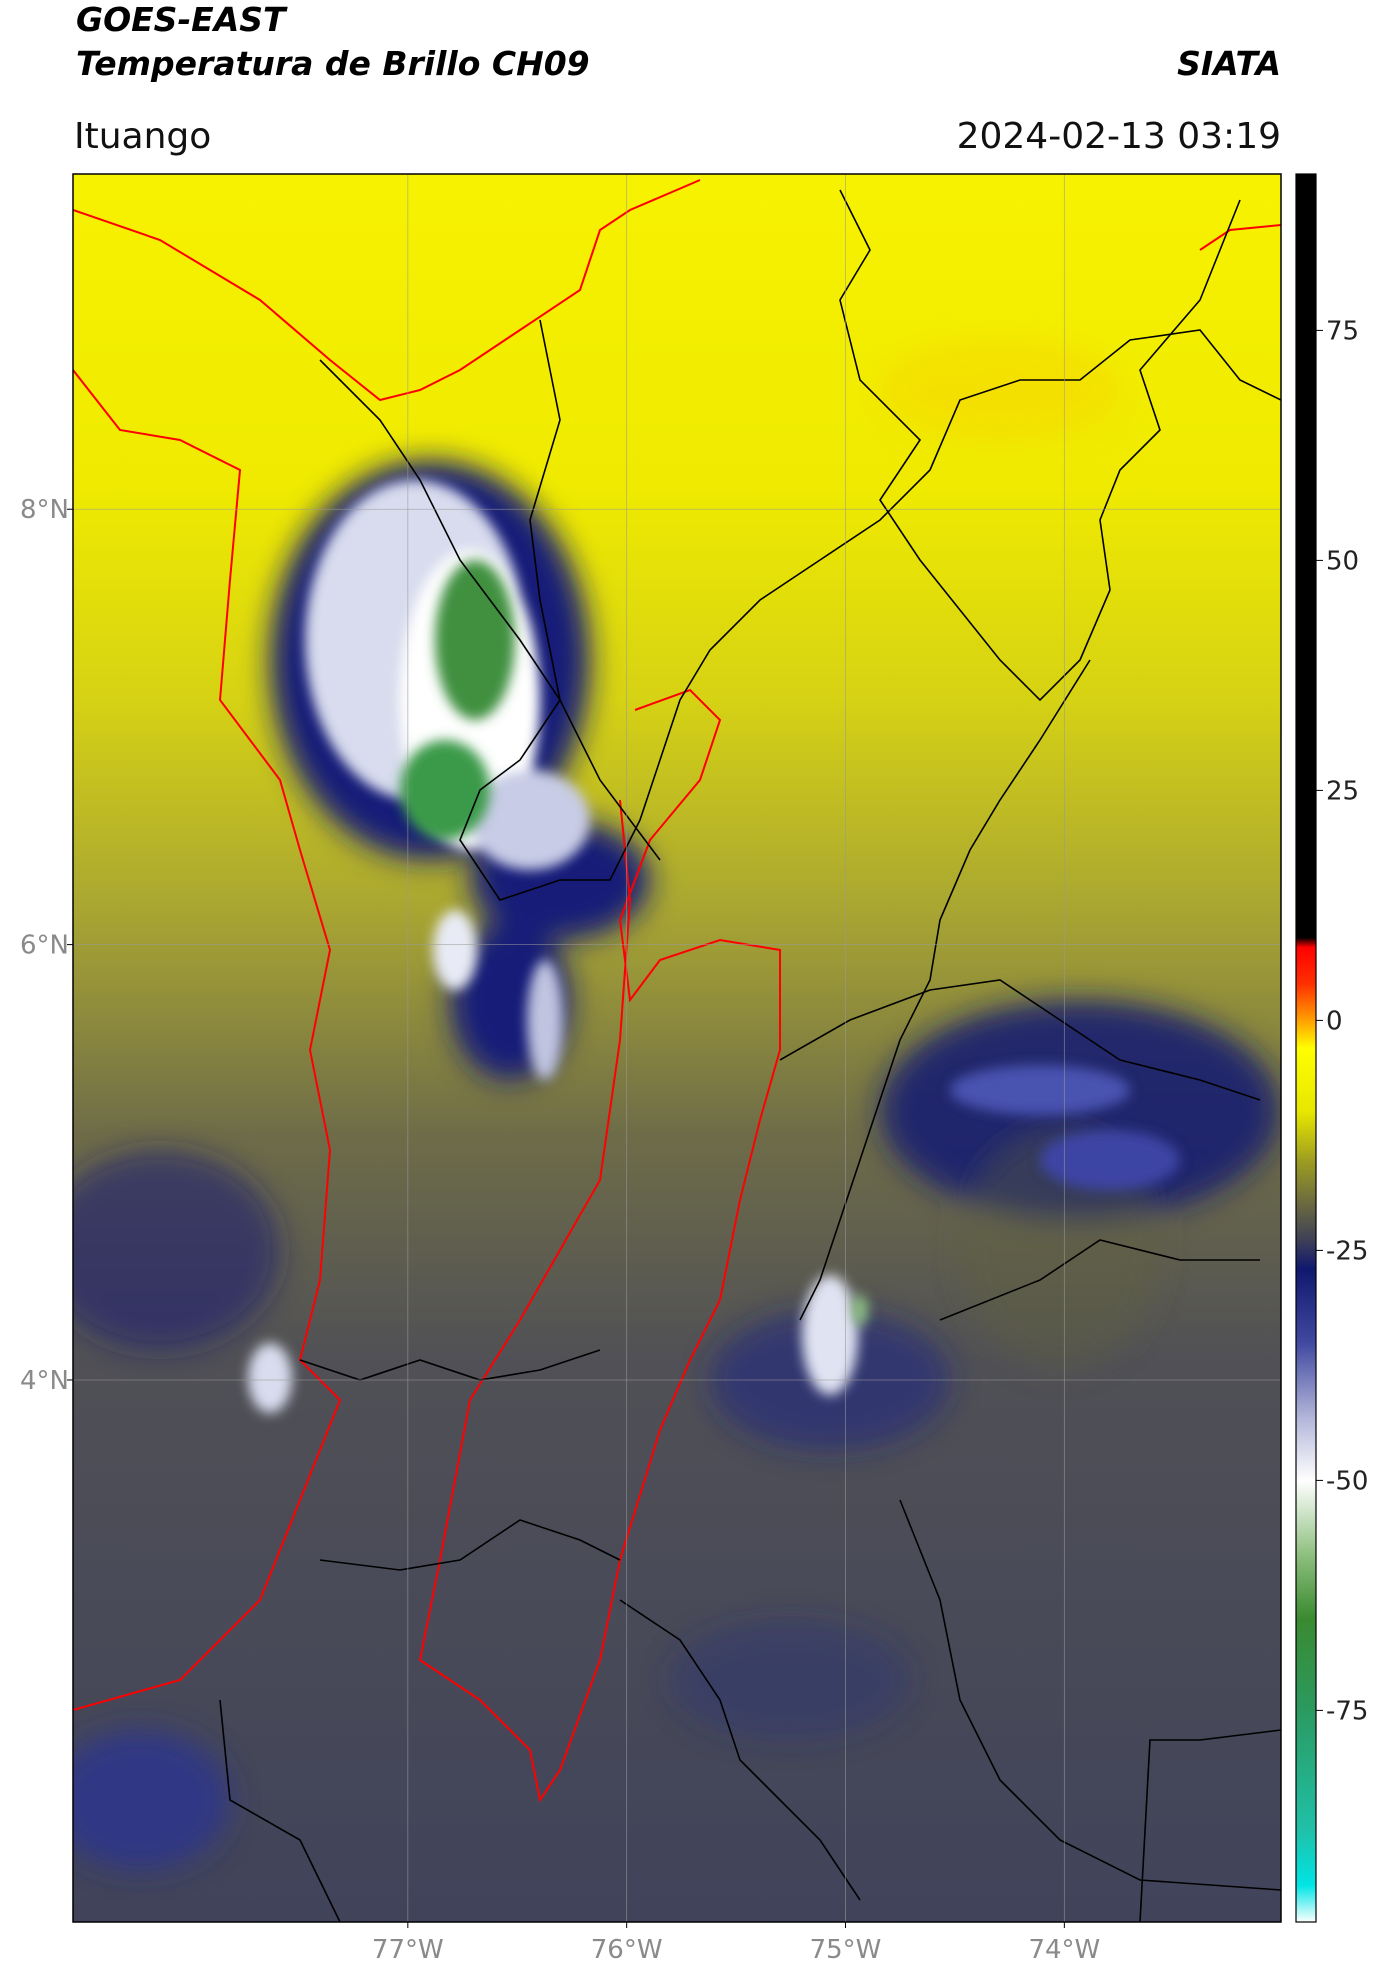 This screenshot has height=1985, width=1384. Describe the element at coordinates (1342, 791) in the screenshot. I see `colorbar-tick-label: 25` at that location.